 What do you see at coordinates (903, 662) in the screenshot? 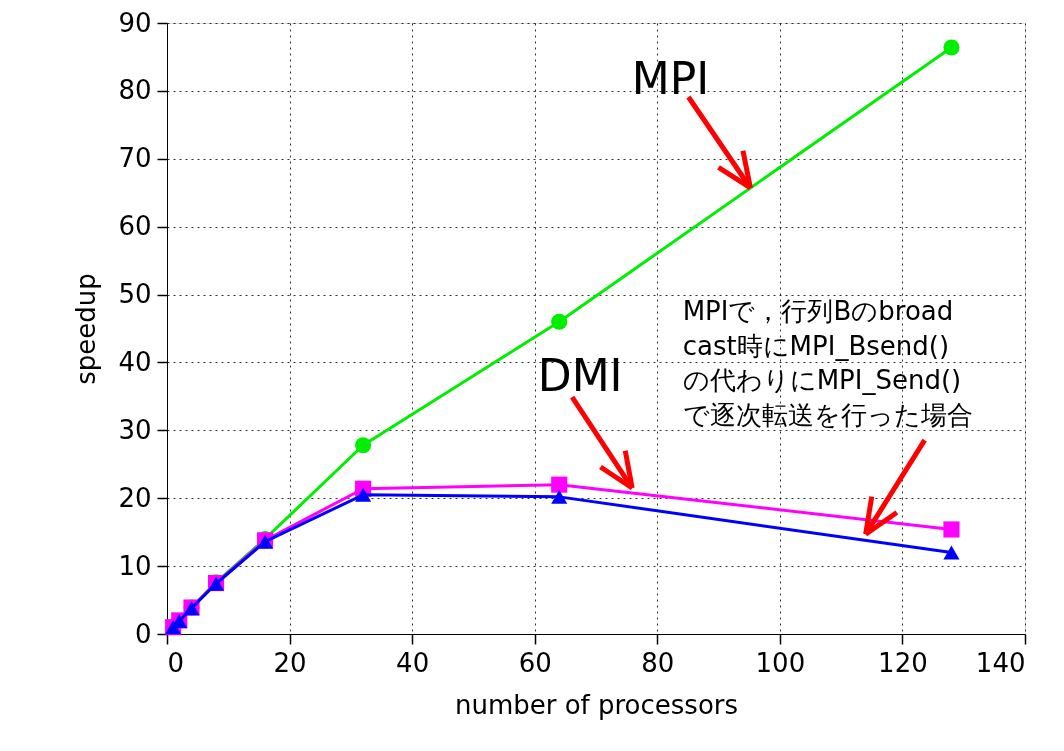
I see `x-tick-label: 120` at bounding box center [903, 662].